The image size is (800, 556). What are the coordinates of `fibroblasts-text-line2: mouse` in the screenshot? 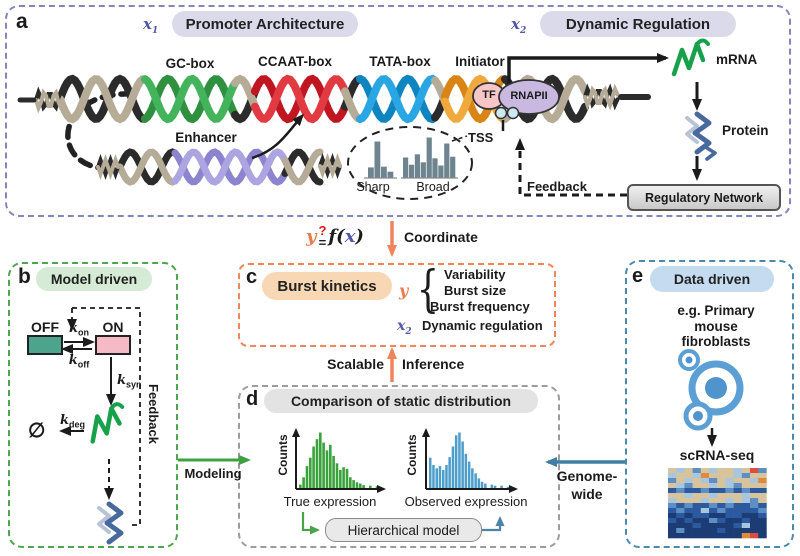 It's located at (716, 326).